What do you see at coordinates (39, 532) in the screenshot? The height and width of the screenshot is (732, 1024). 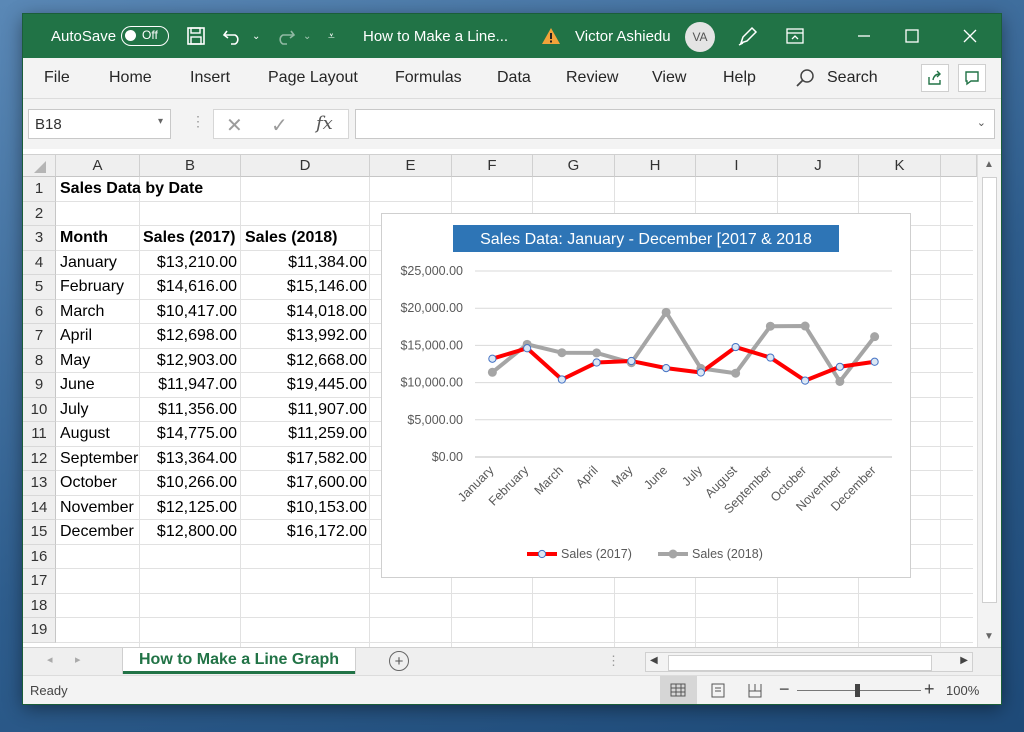 I see `row-header-15: 15` at bounding box center [39, 532].